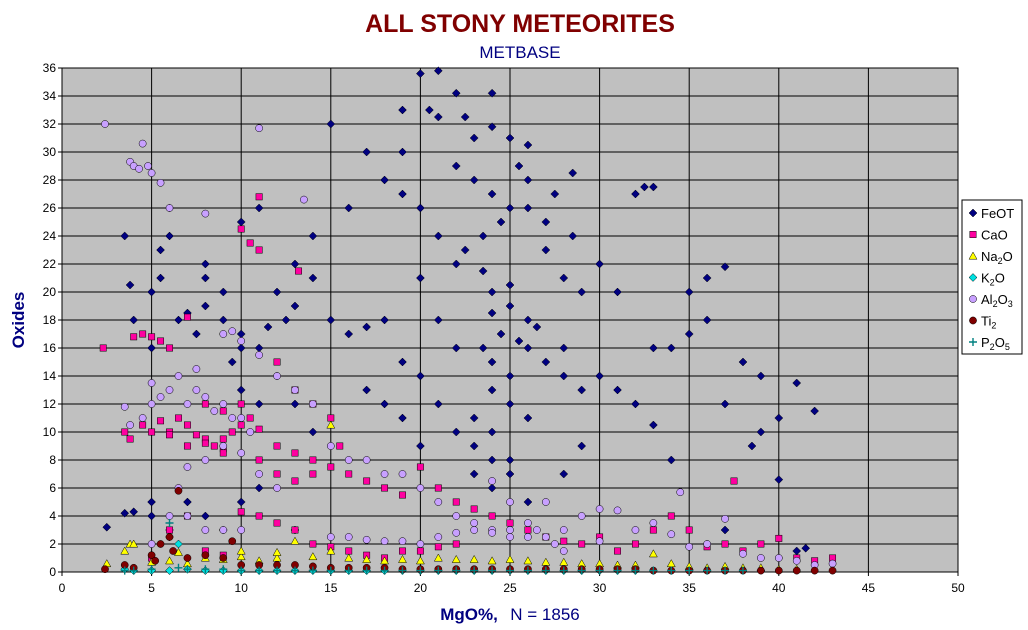 The height and width of the screenshot is (630, 1028). Describe the element at coordinates (469, 614) in the screenshot. I see `x-axis-label-main: MgO%,` at that location.